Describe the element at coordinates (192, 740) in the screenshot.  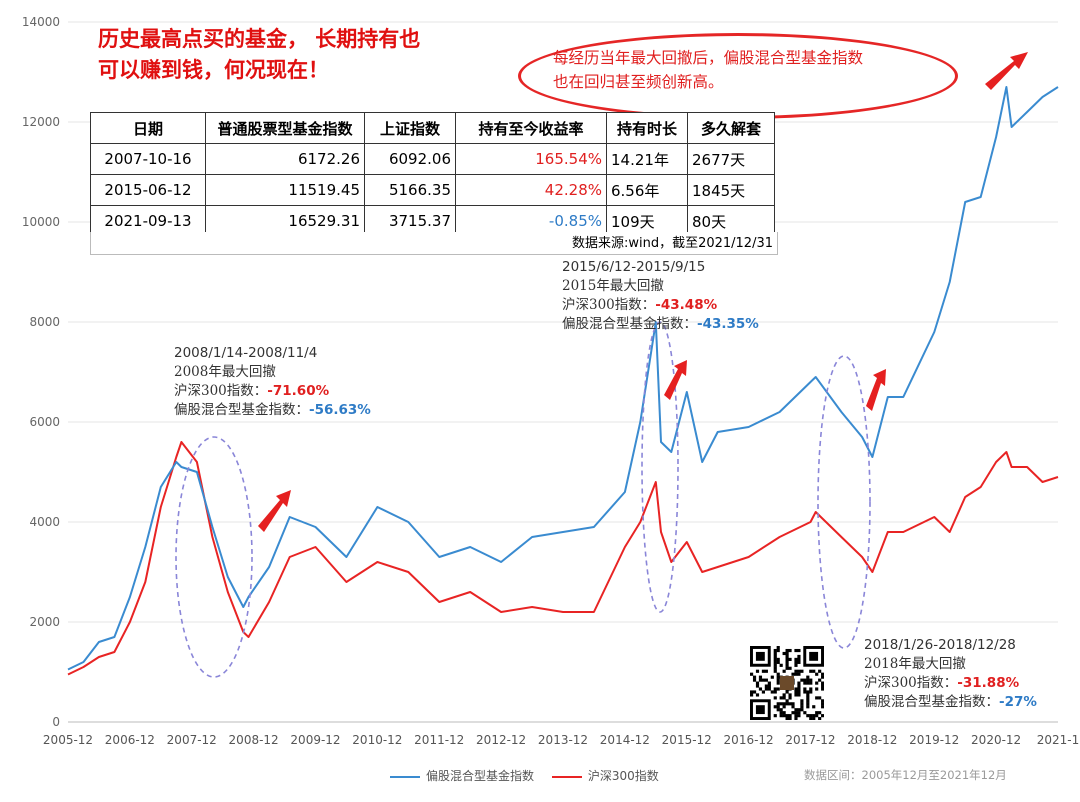
I see `x-tick-label: 2007-12` at that location.